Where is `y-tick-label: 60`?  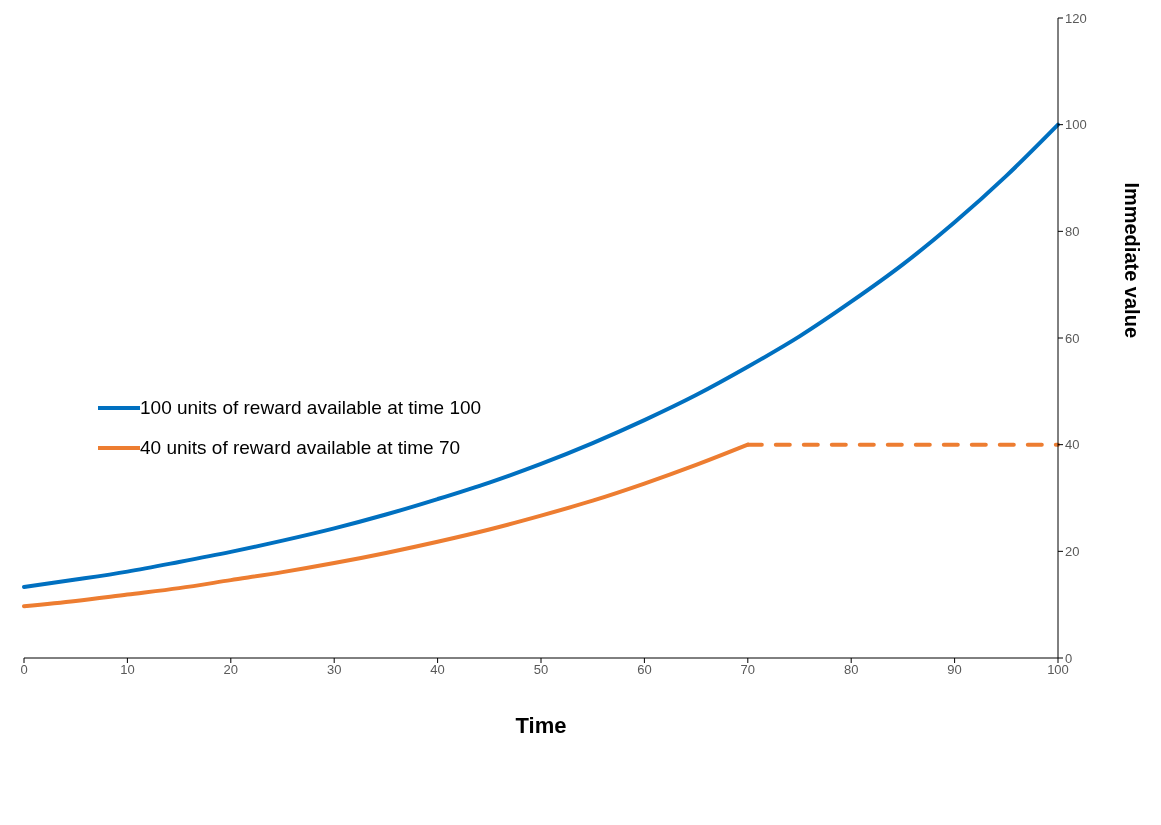
y-tick-label: 60 is located at coordinates (1072, 338).